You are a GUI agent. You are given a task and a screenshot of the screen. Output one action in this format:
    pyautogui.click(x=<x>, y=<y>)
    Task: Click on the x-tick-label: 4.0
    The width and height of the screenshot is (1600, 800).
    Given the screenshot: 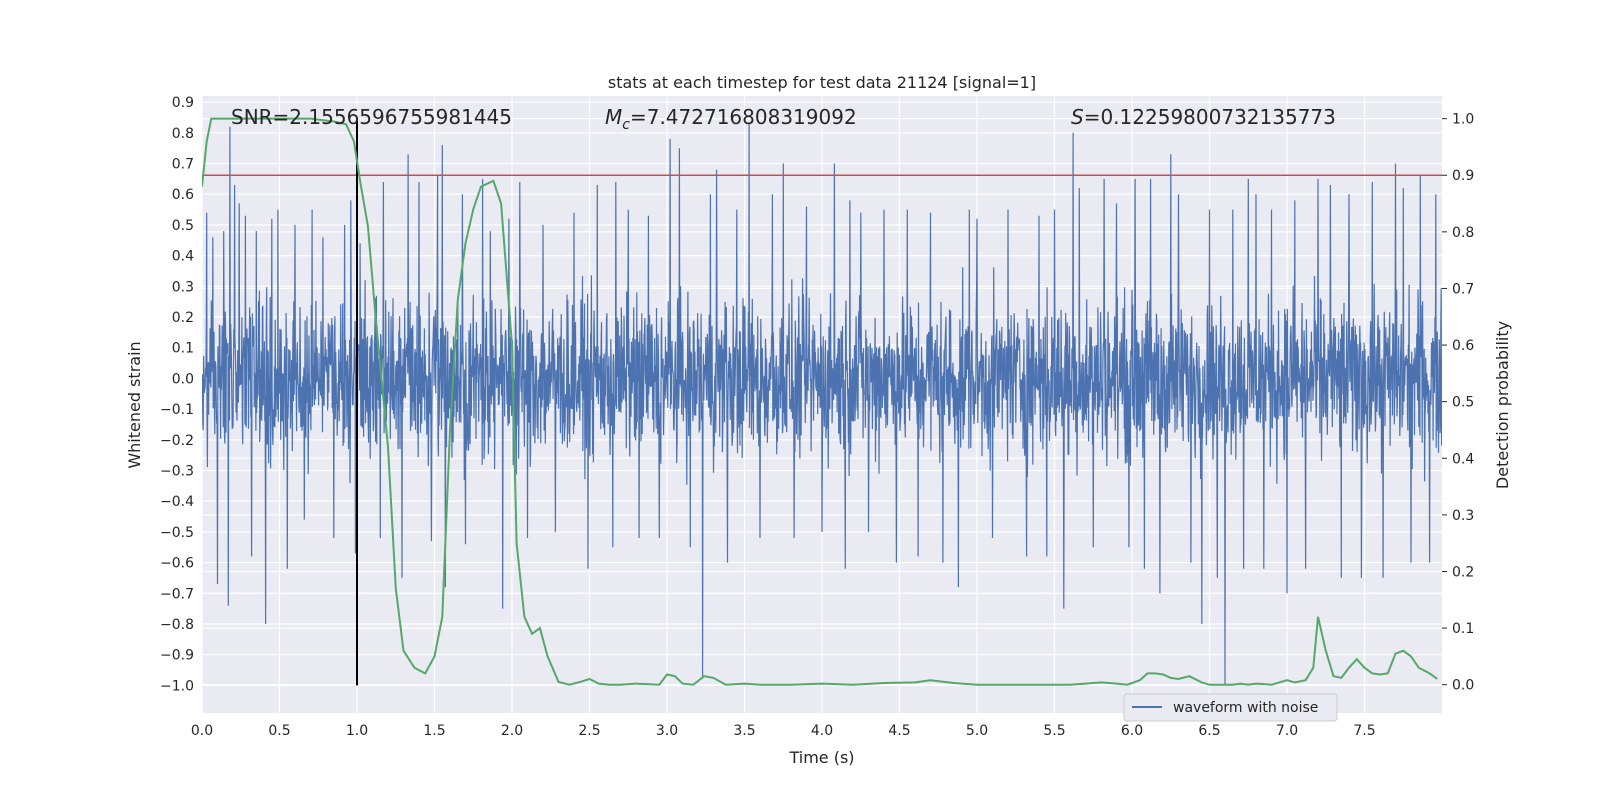 What is the action you would take?
    pyautogui.click(x=822, y=731)
    